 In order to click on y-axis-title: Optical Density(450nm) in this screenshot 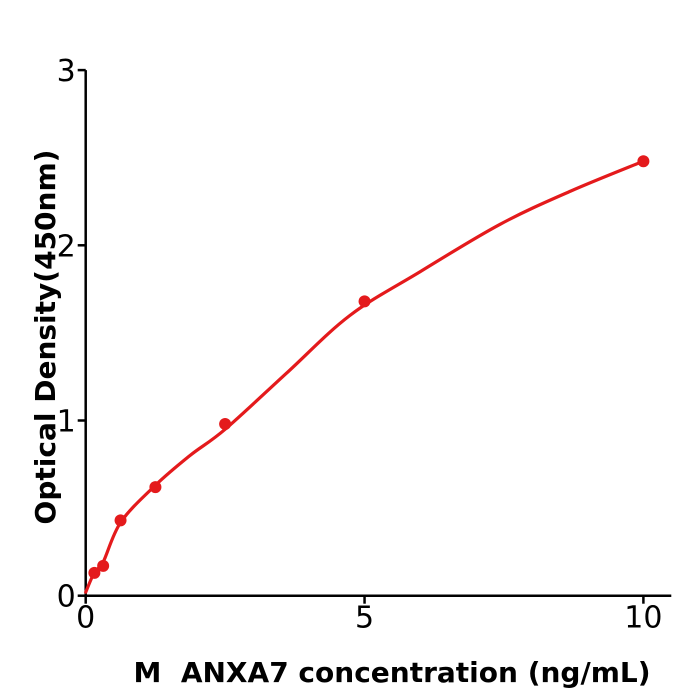, I will do `click(45, 337)`.